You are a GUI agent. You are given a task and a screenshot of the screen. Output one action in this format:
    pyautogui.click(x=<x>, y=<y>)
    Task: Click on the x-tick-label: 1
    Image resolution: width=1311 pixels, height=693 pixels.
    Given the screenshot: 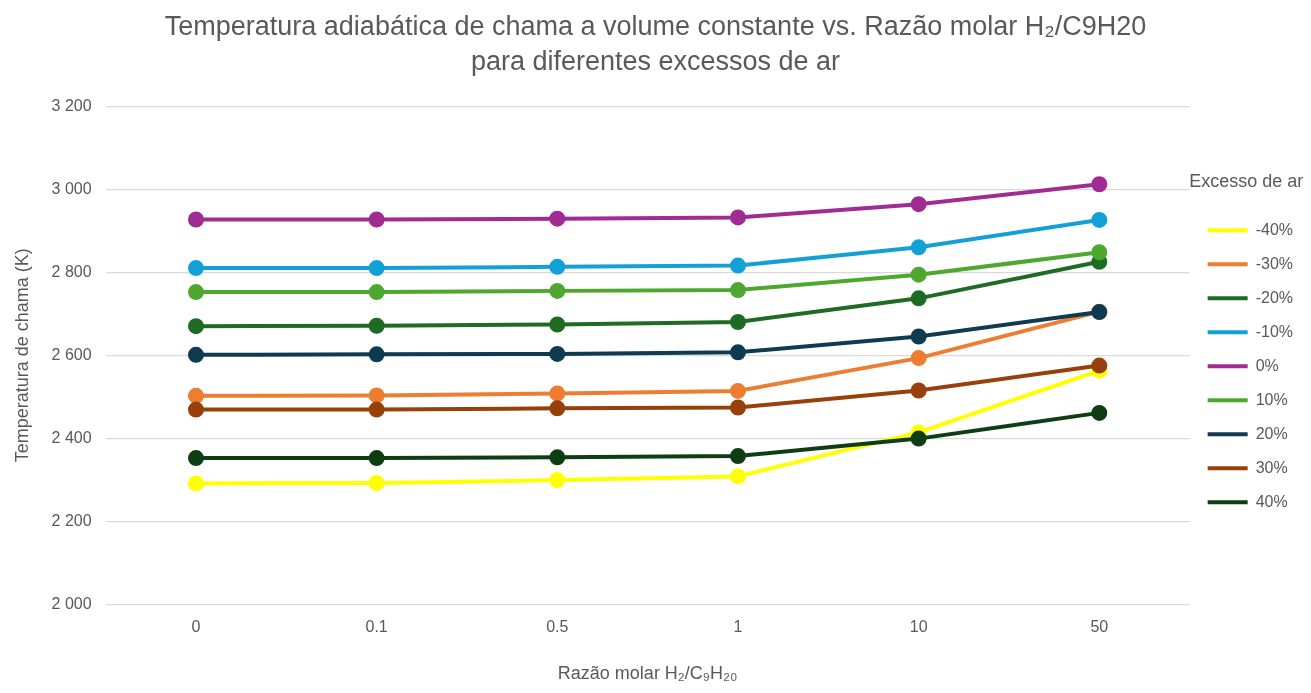 What is the action you would take?
    pyautogui.click(x=738, y=627)
    